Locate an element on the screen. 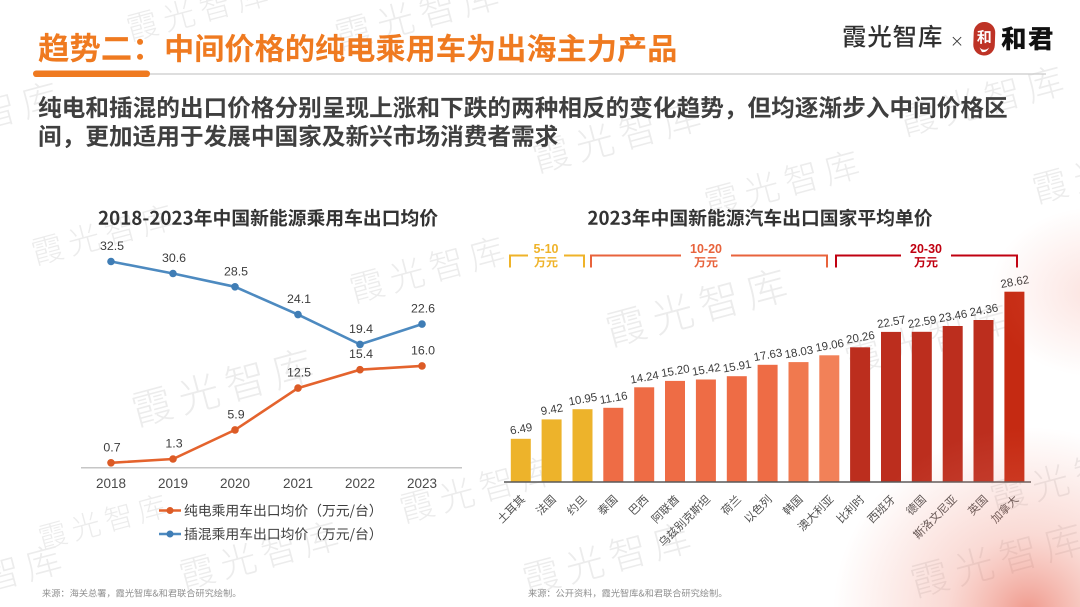  svg-text: 15.20 is located at coordinates (675, 371).